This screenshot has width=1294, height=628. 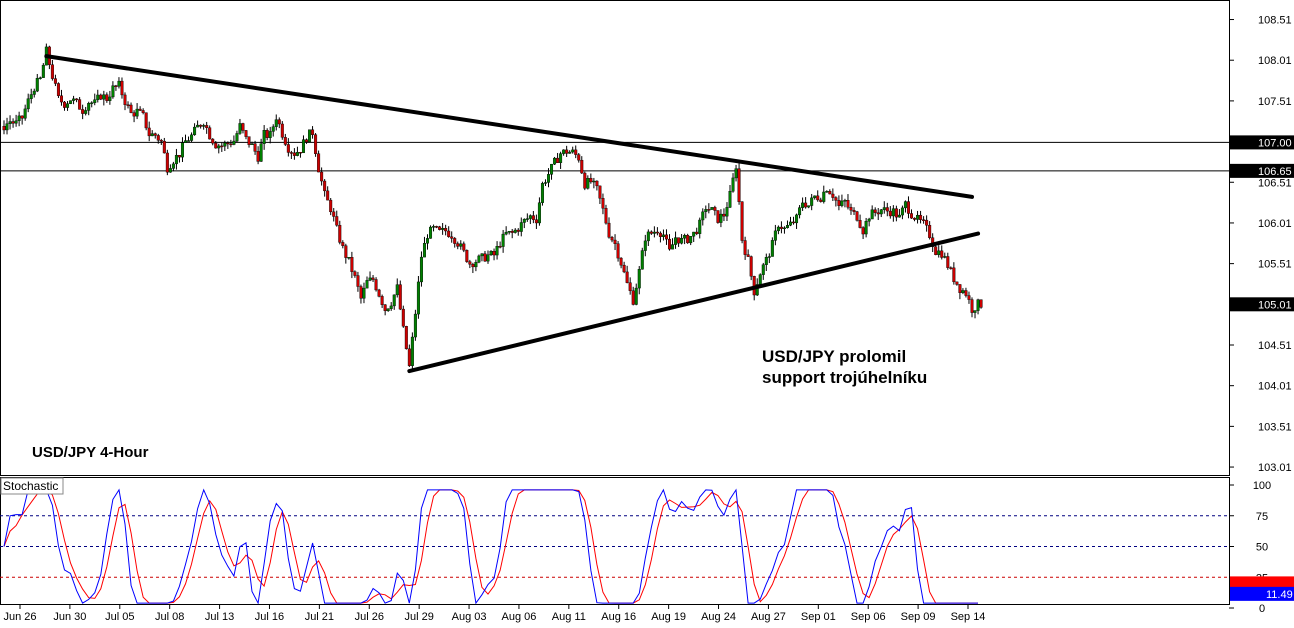 I want to click on stochastic-tick-label-2: 50, so click(x=1262, y=548).